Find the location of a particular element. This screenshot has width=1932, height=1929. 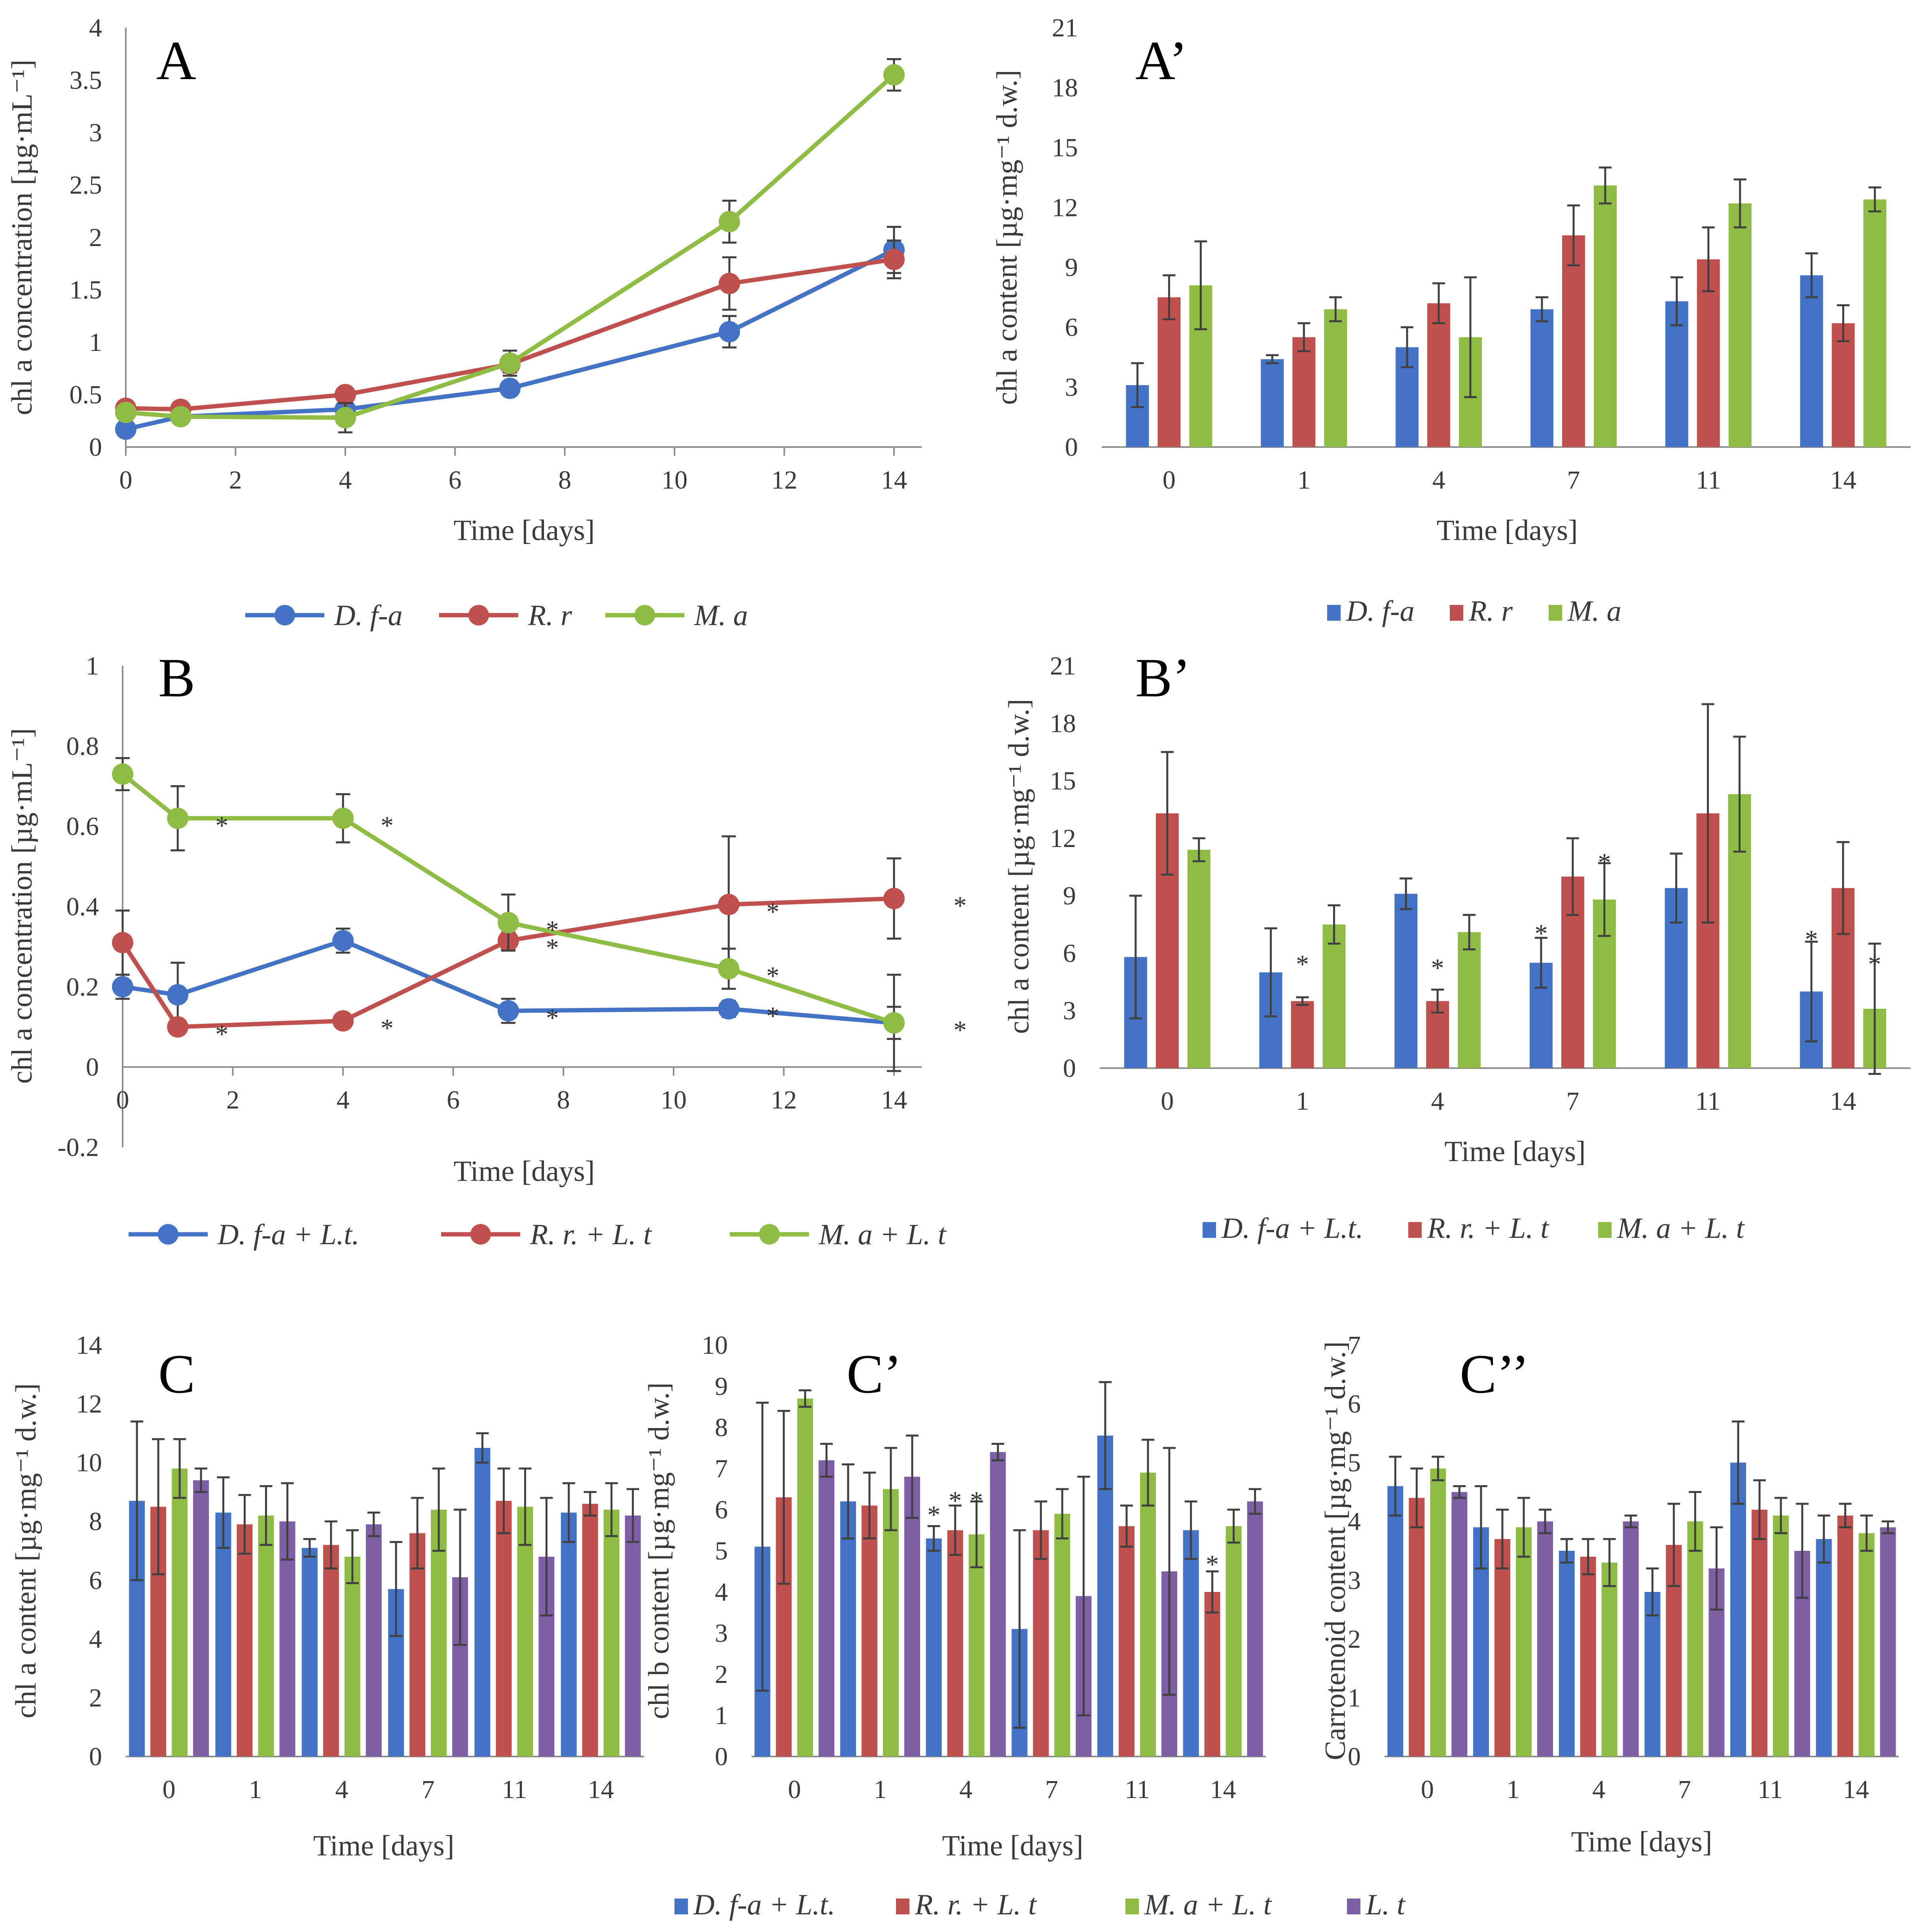

bar-r-r is located at coordinates (1843, 385).